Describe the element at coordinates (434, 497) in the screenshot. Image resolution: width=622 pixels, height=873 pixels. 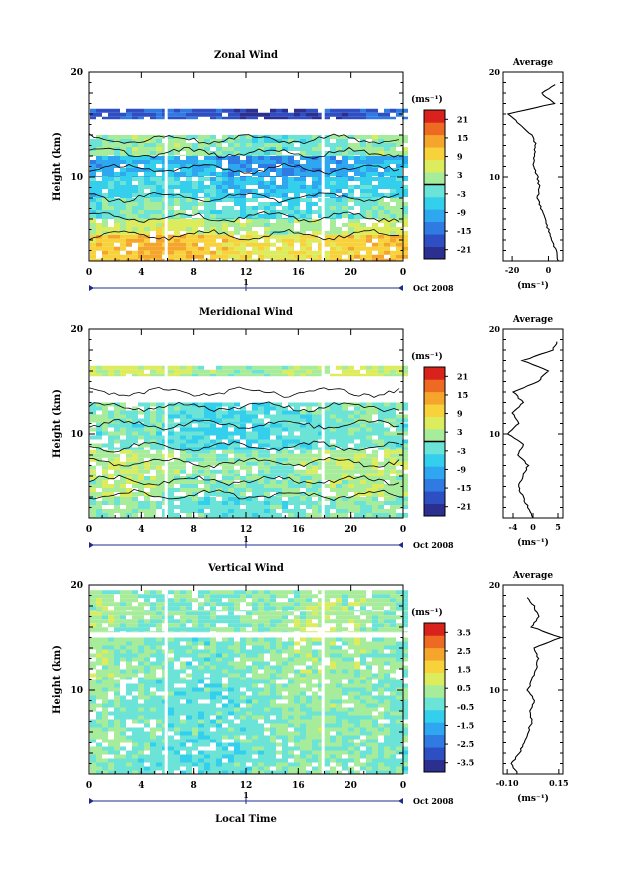
I see `colorbar-segment` at that location.